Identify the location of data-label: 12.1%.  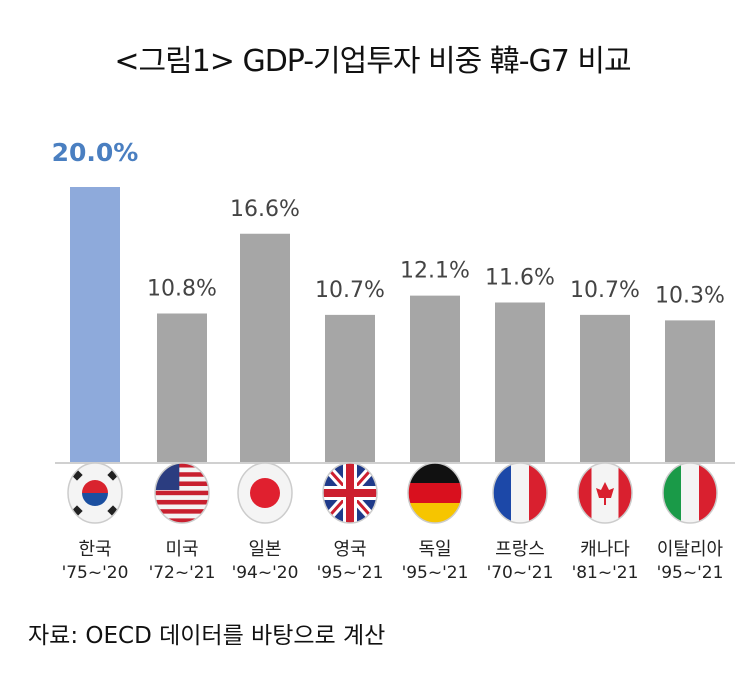
(435, 271).